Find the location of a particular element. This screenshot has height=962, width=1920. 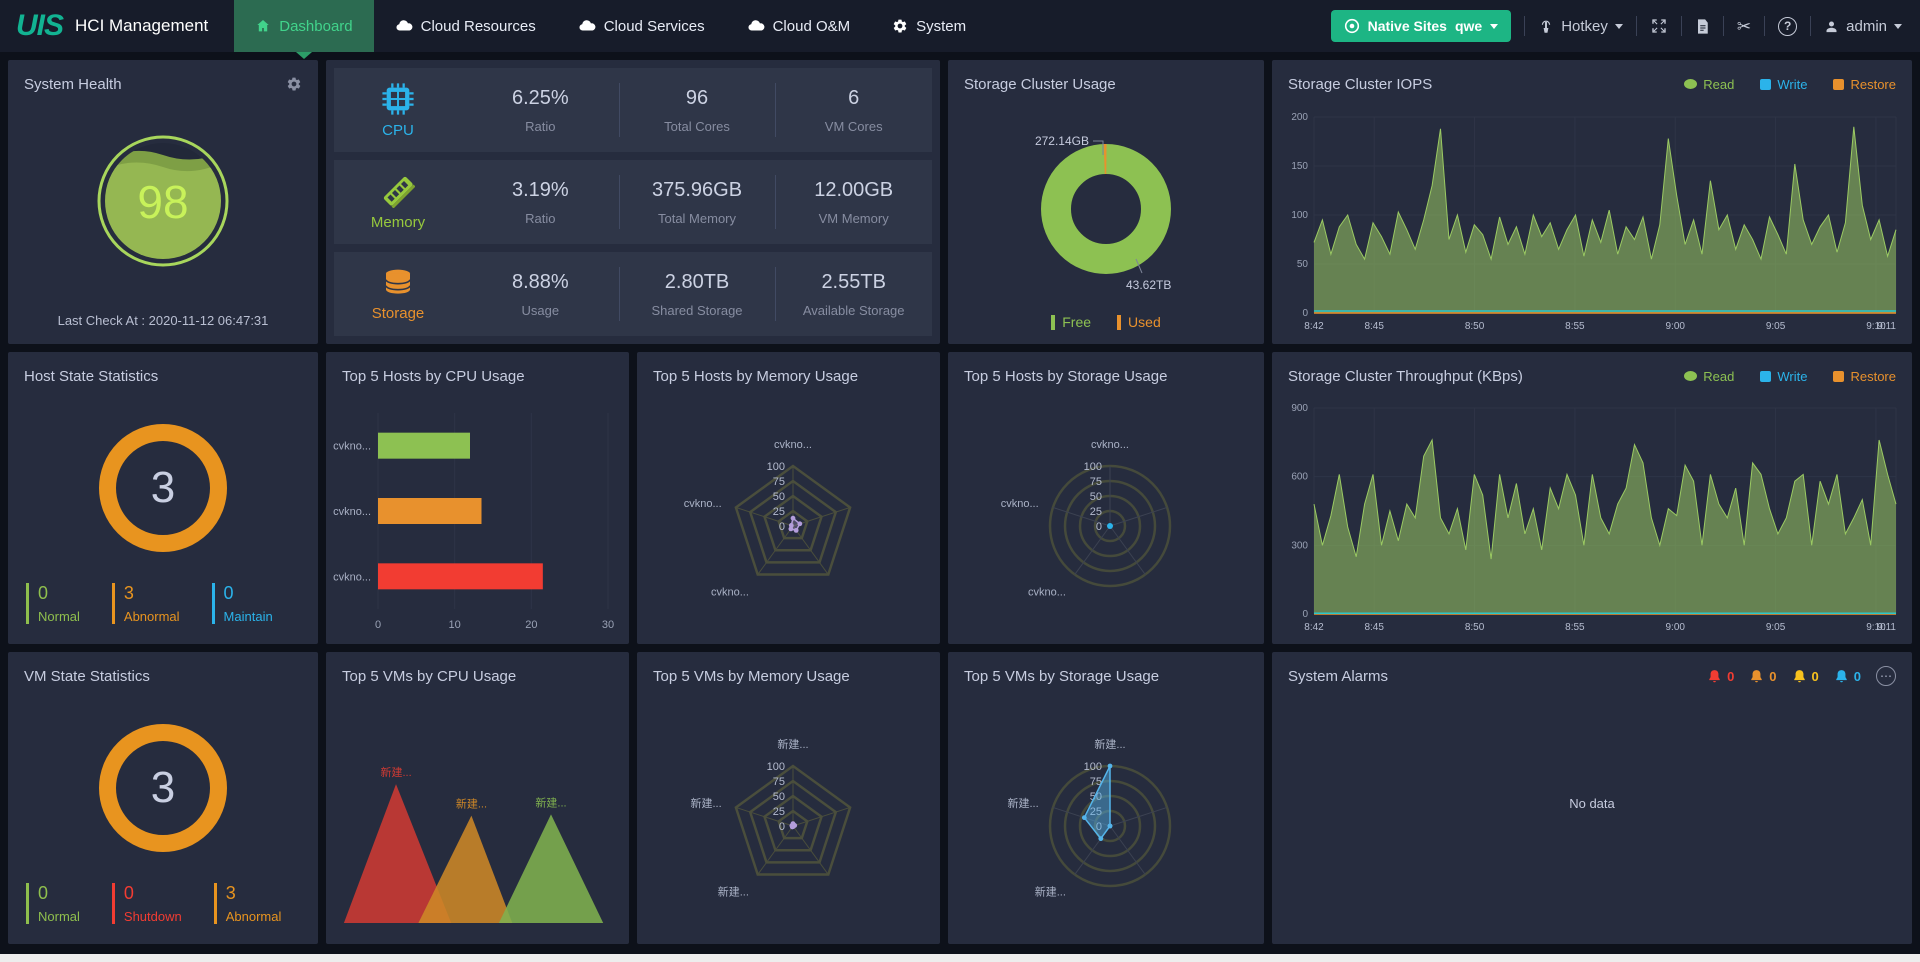

stat-cell: 2.55TB Available Storage is located at coordinates (853, 294).